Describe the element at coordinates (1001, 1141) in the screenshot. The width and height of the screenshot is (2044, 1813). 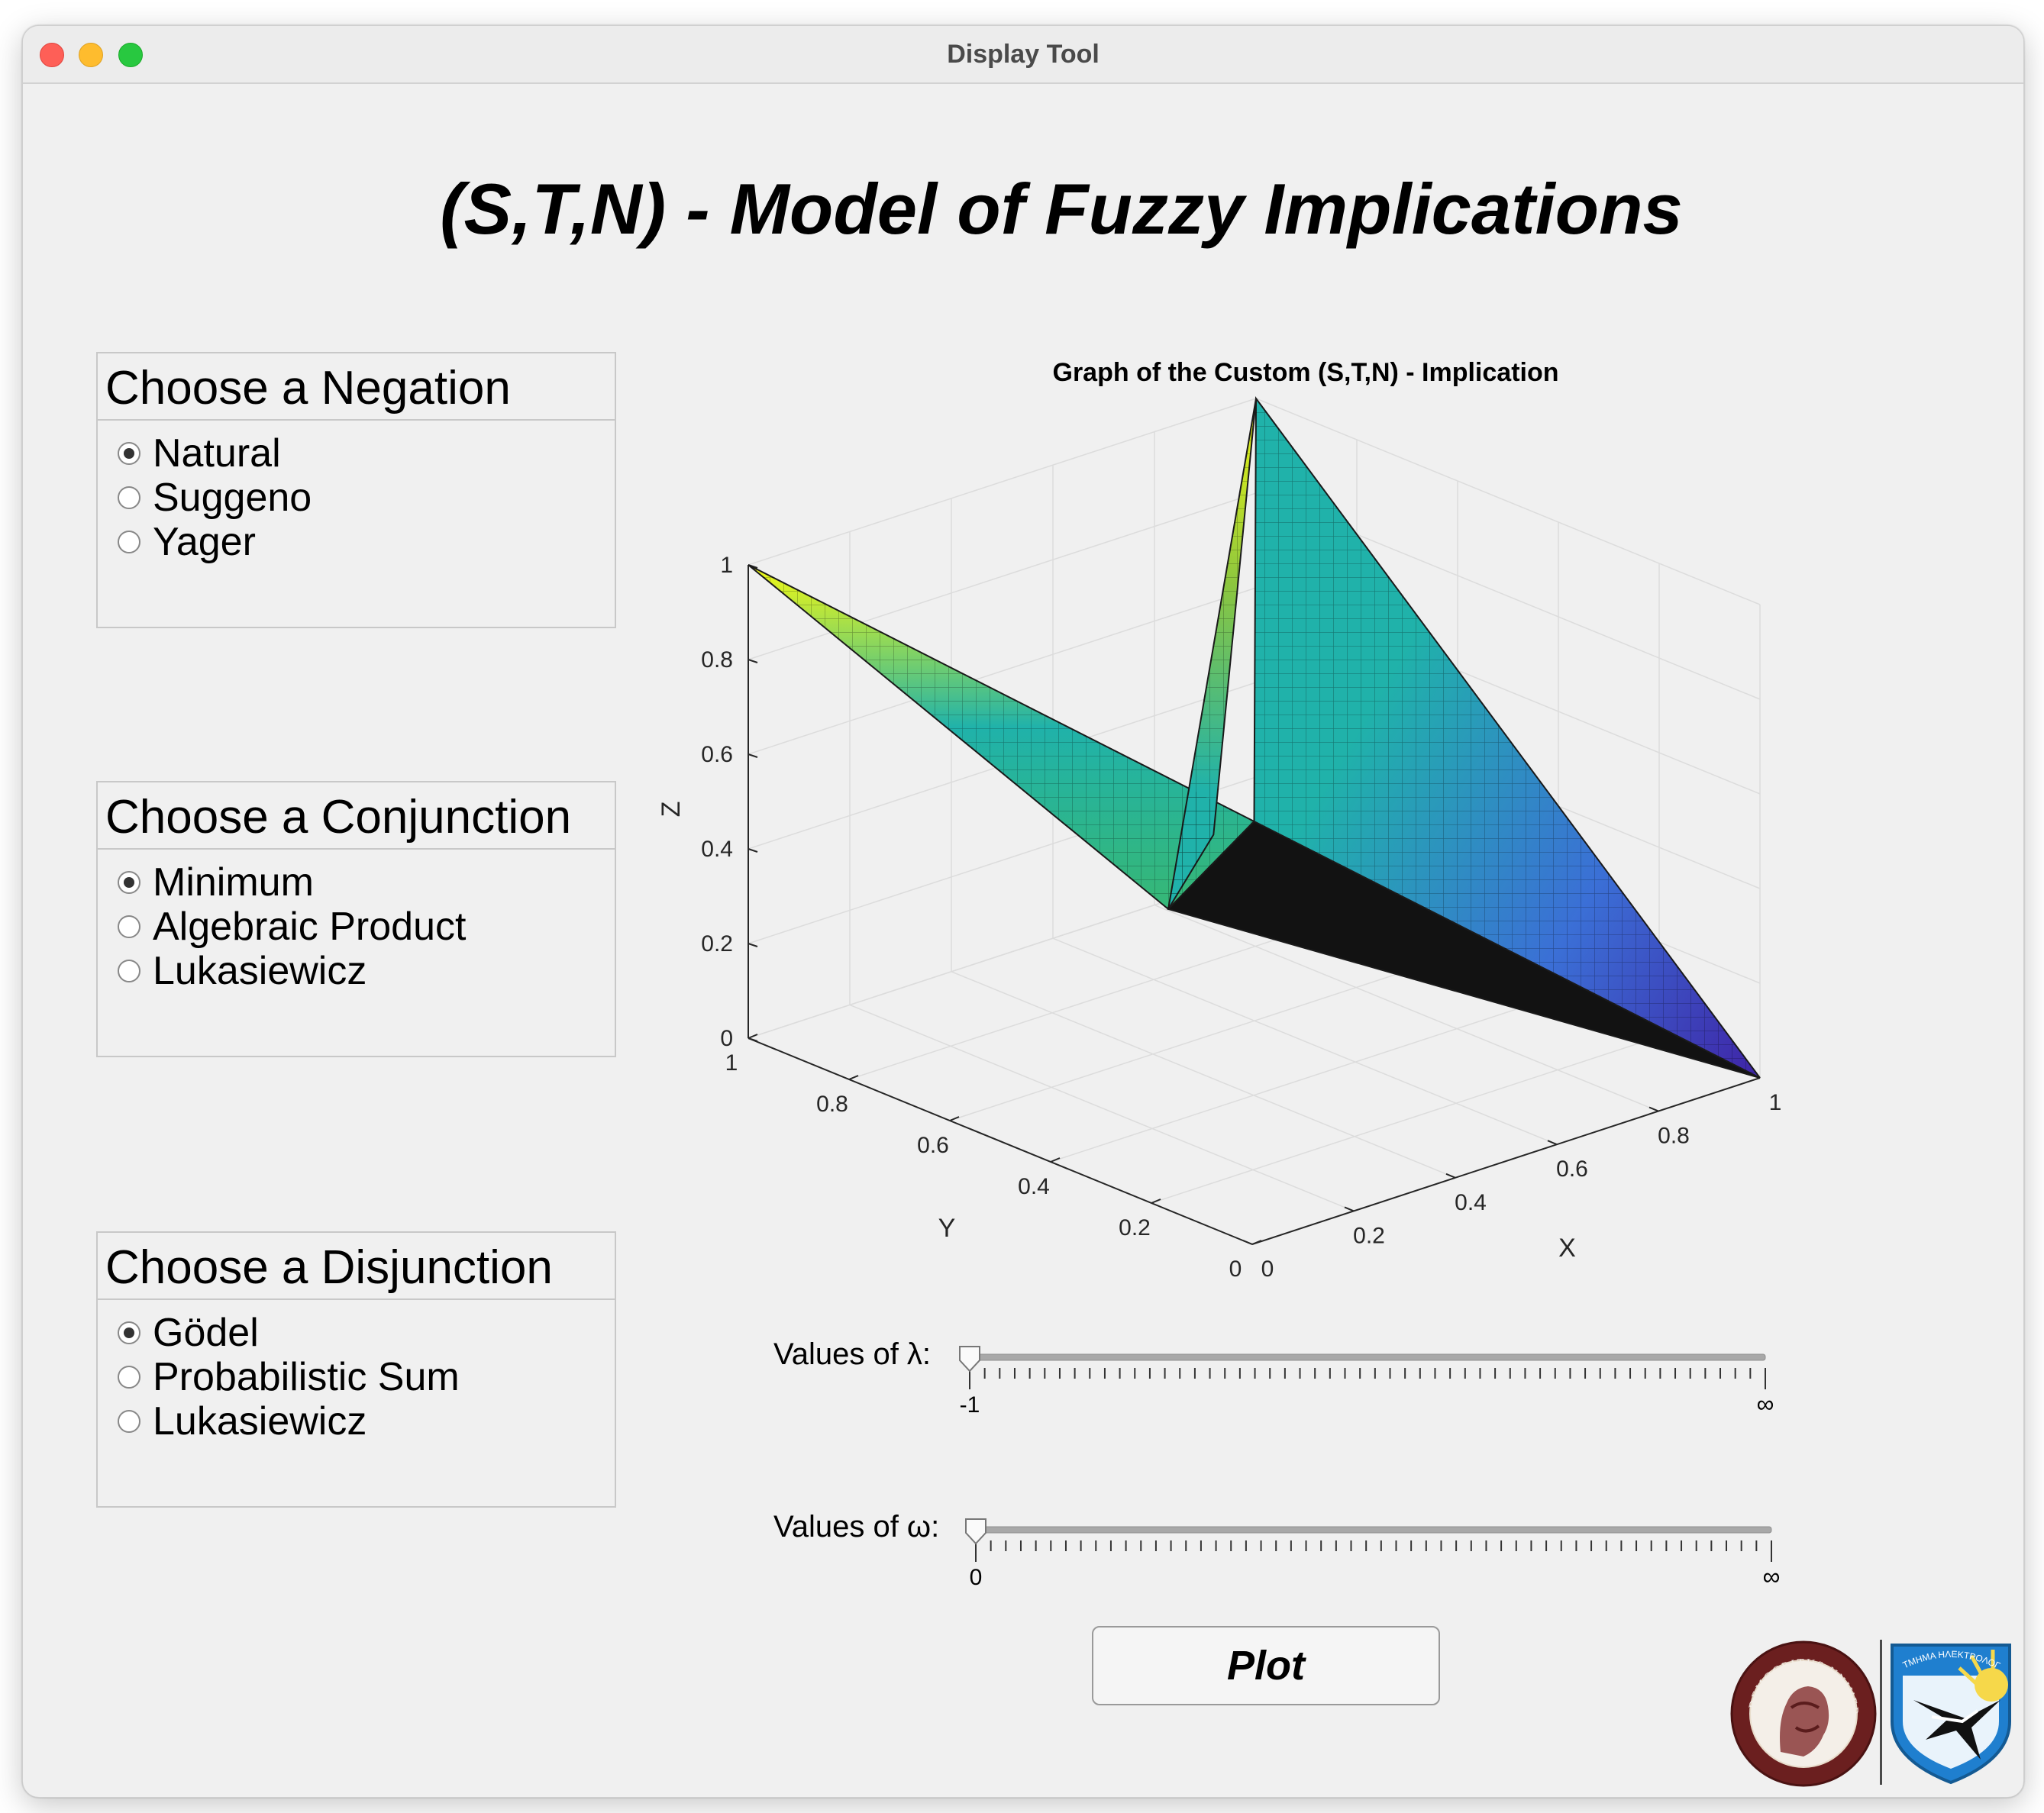
I see `y-axis-line` at that location.